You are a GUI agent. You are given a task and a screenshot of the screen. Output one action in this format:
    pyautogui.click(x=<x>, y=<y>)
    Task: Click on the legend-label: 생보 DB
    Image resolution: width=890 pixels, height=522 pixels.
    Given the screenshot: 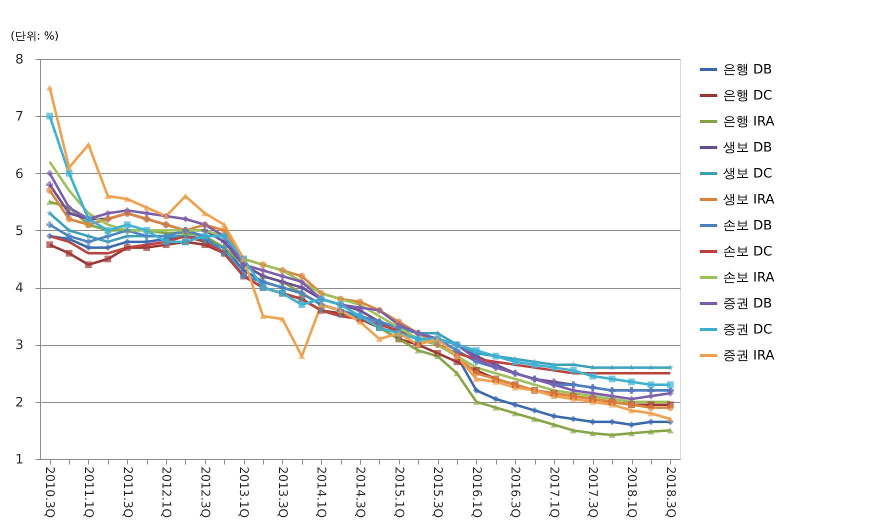 What is the action you would take?
    pyautogui.click(x=747, y=148)
    